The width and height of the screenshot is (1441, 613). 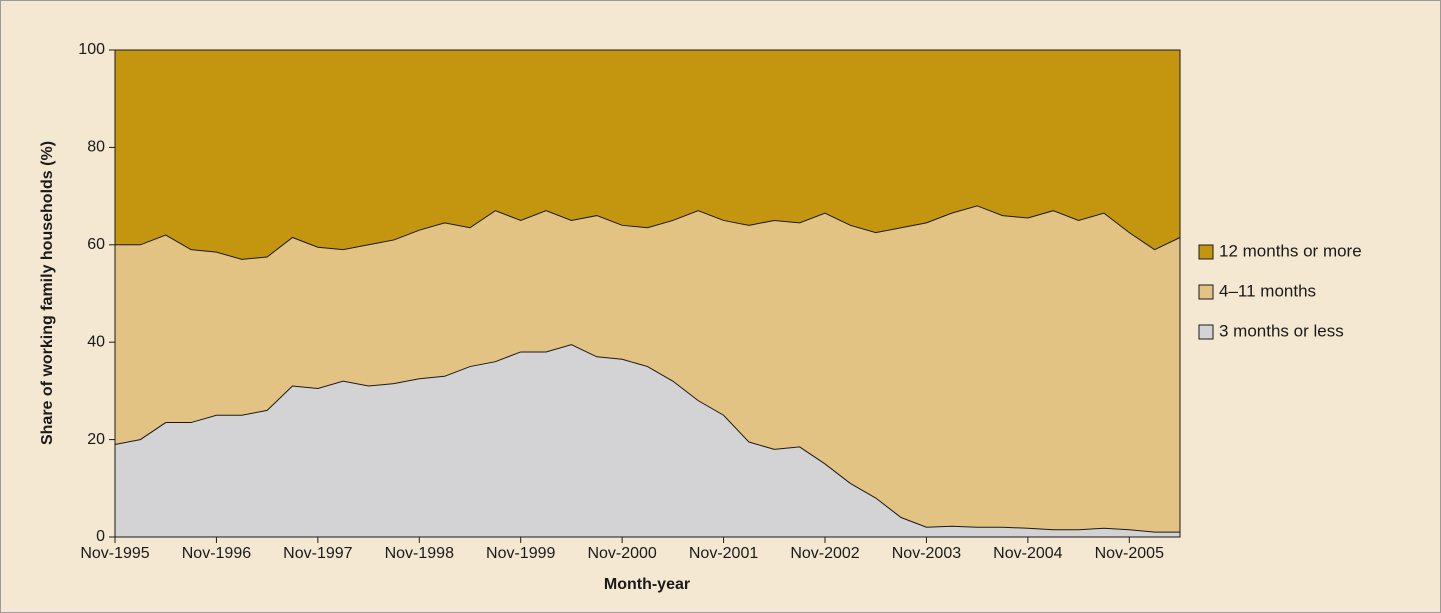 What do you see at coordinates (100, 536) in the screenshot?
I see `y-tick-label: 0` at bounding box center [100, 536].